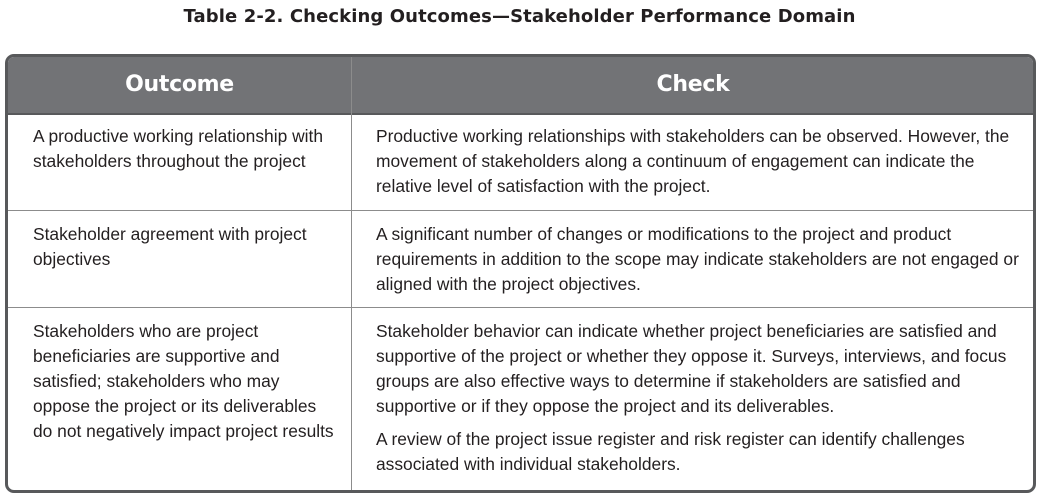 This screenshot has height=499, width=1039. I want to click on table-header-row: Outcome Check, so click(520, 86).